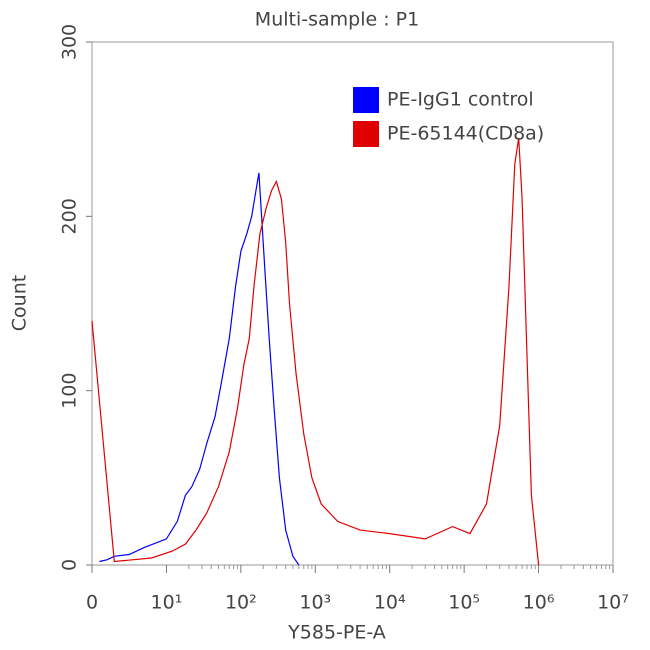 The height and width of the screenshot is (650, 650). What do you see at coordinates (167, 603) in the screenshot?
I see `x-tick-label: 10¹` at bounding box center [167, 603].